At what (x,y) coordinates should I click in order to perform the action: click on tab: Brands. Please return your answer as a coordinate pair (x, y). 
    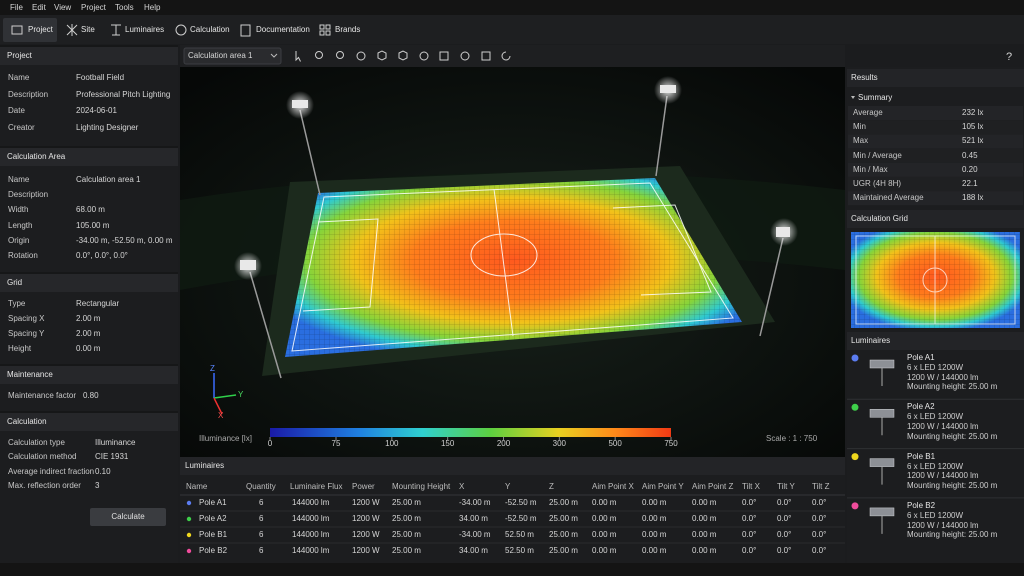
    Looking at the image, I should click on (348, 29).